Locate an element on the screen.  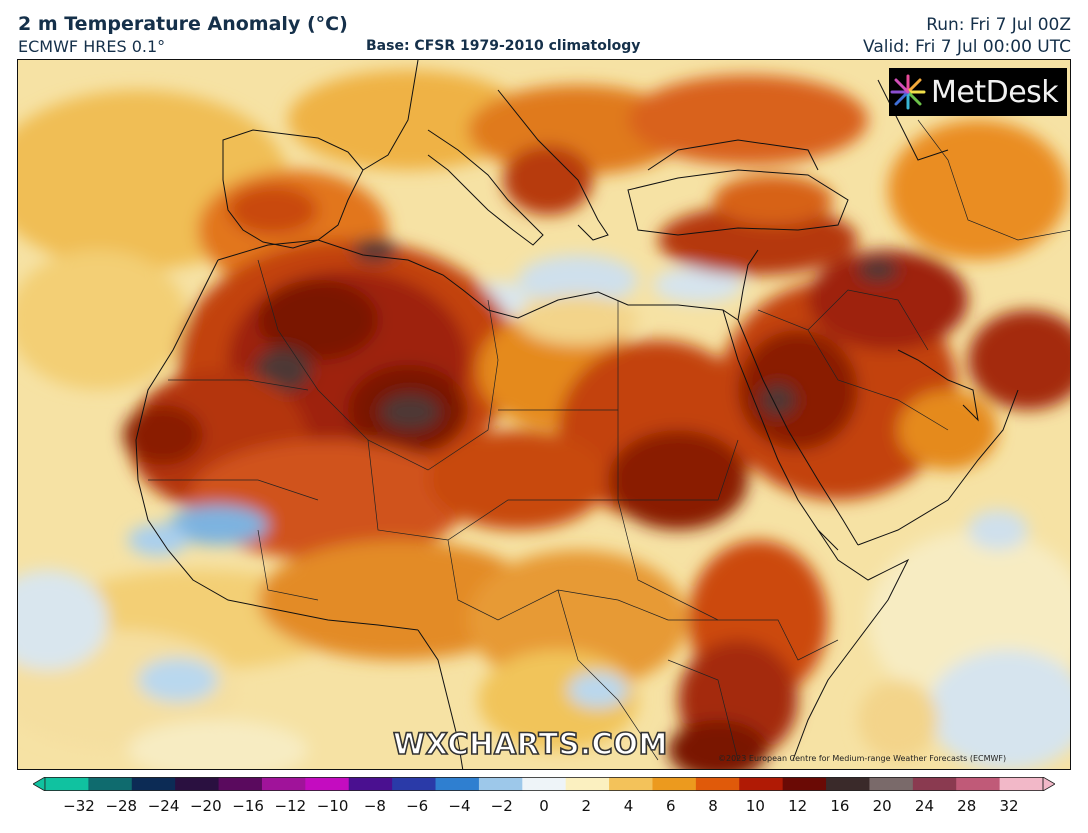
colorbar-max-arrow is located at coordinates (1048, 784).